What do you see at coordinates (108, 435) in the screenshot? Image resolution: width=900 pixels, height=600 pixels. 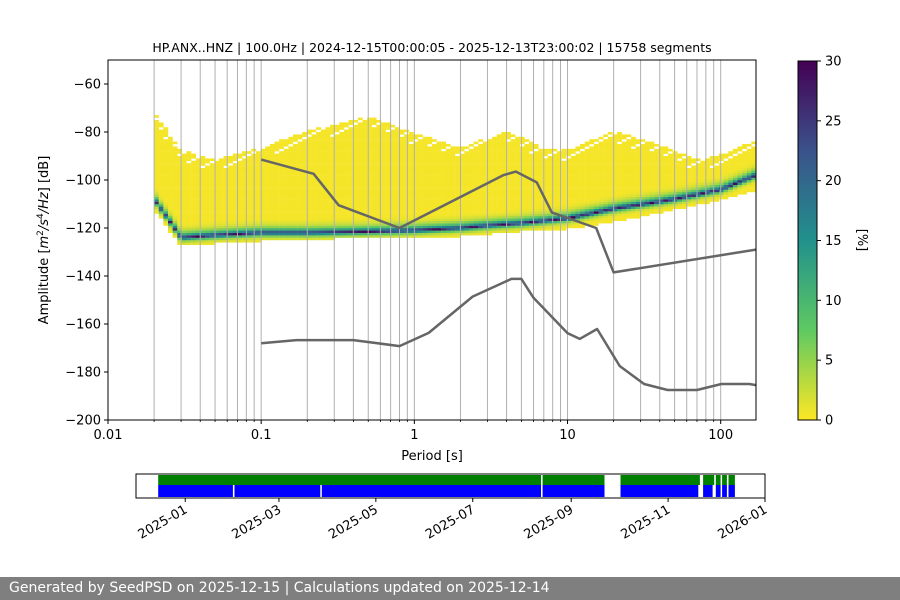 I see `x-tick-label: 0.01` at bounding box center [108, 435].